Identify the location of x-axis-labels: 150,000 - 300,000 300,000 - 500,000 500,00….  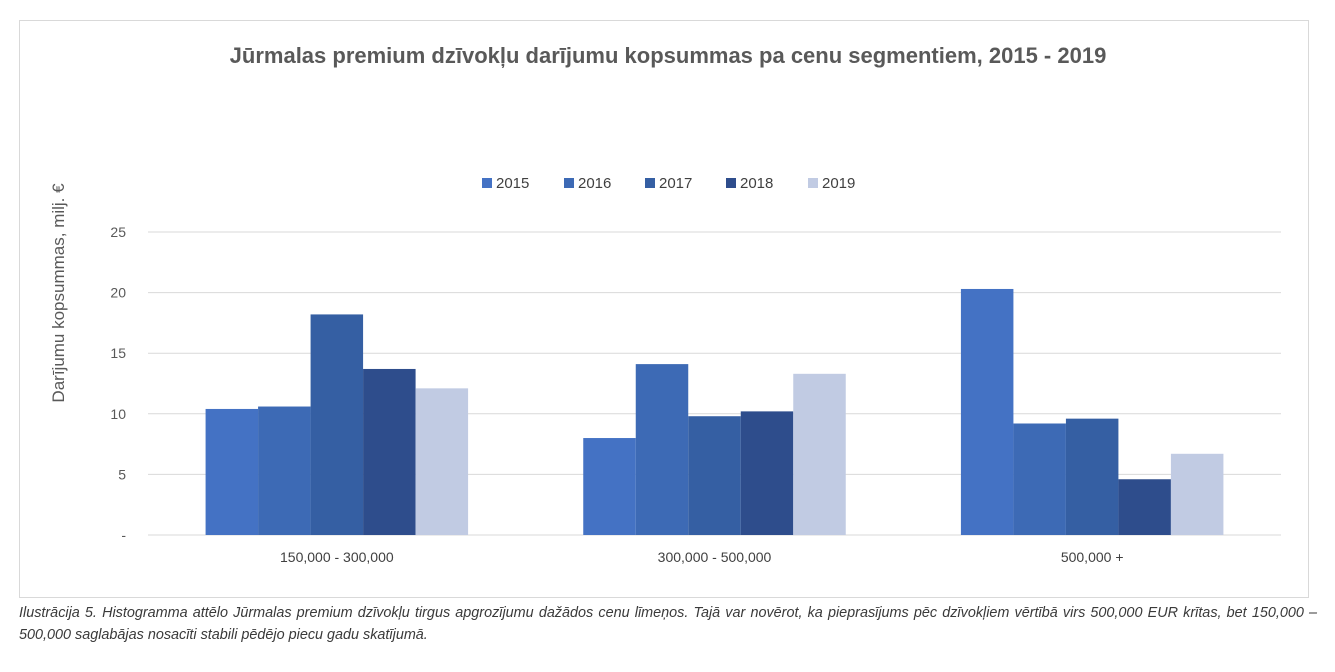
(701, 557).